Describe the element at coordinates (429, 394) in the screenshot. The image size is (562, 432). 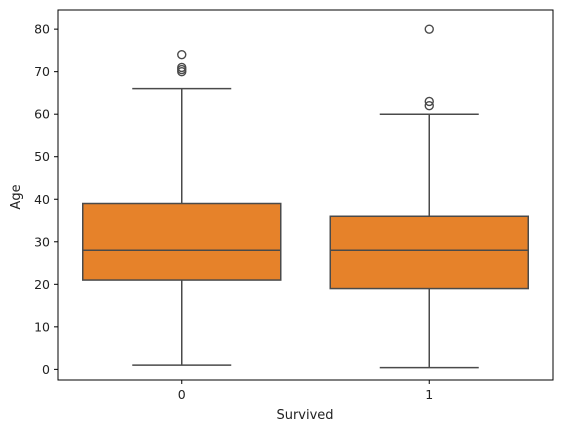
I see `x-tick-label: 1` at that location.